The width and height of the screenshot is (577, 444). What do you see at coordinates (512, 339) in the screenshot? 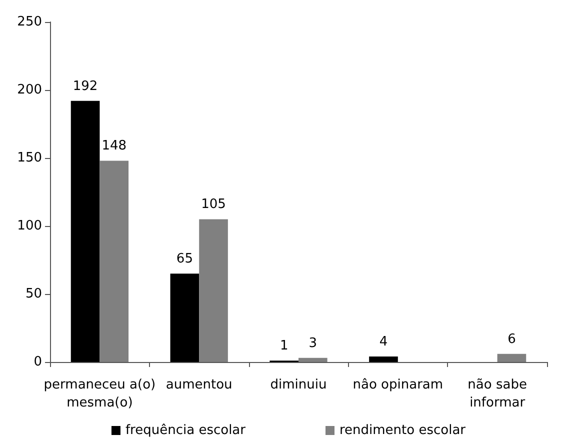
I see `data-label: 6` at bounding box center [512, 339].